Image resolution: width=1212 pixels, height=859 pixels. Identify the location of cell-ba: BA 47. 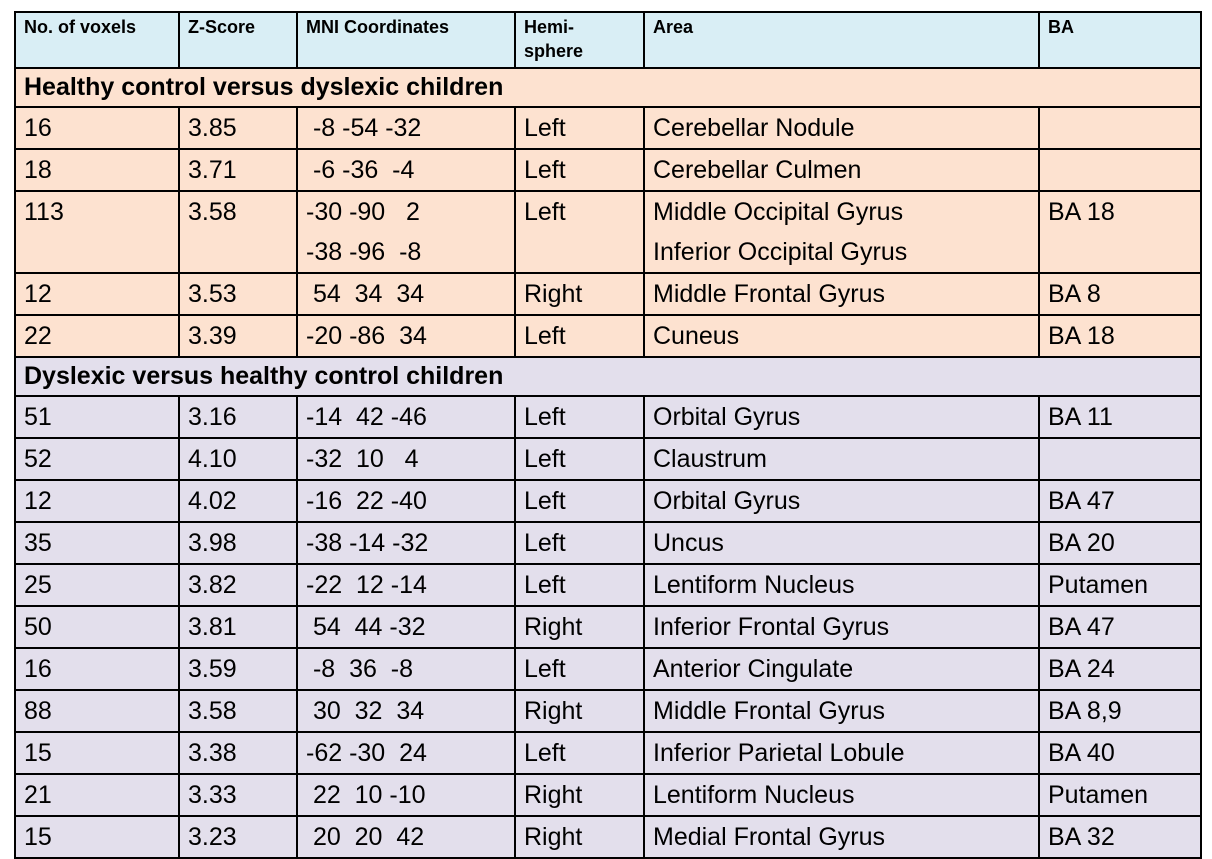
(1120, 501).